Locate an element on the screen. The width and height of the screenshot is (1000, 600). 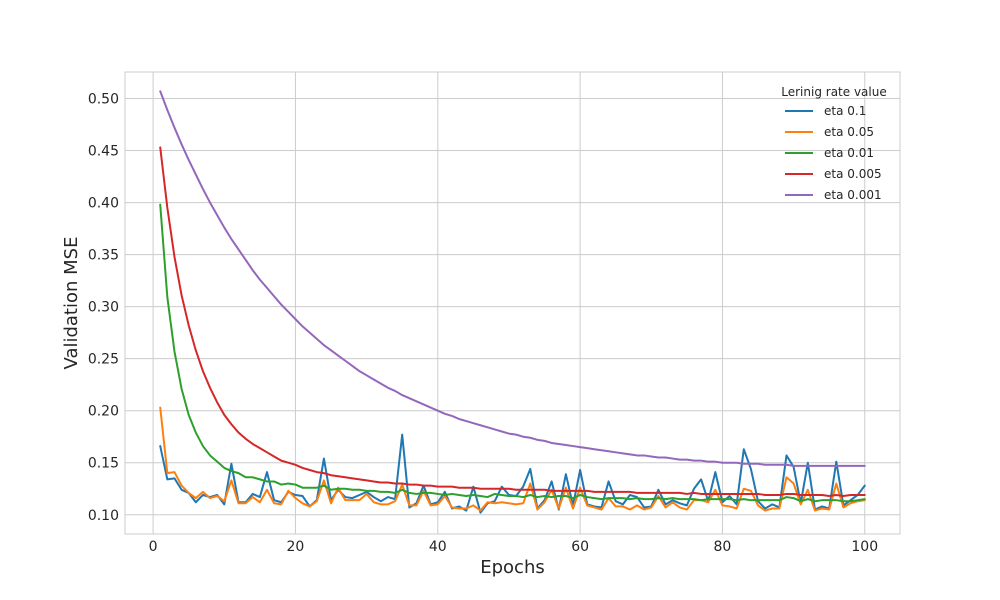
x-axis-label: Epochs is located at coordinates (512, 567).